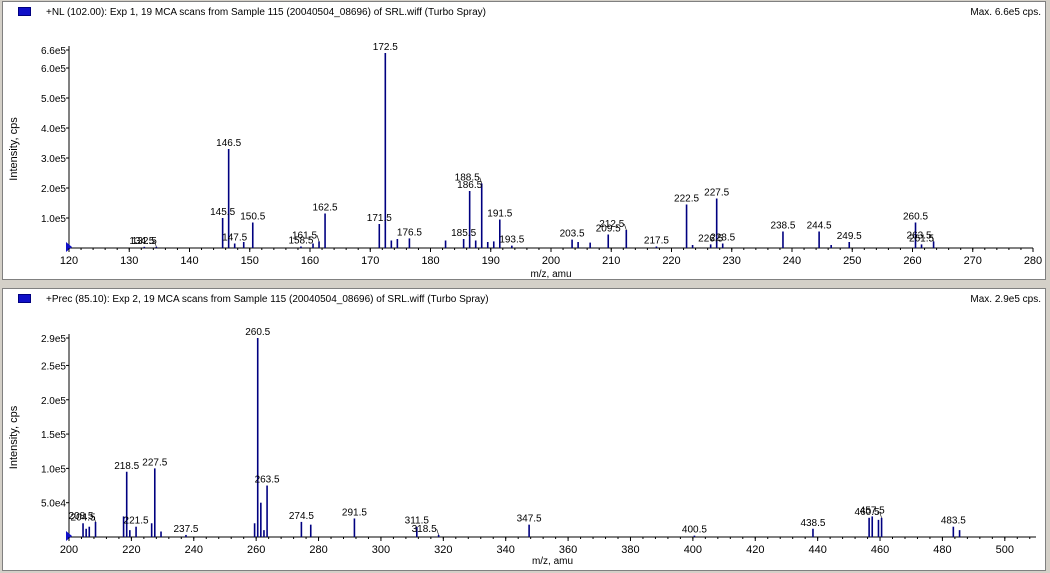 Image resolution: width=1050 pixels, height=573 pixels. What do you see at coordinates (942, 550) in the screenshot?
I see `x-tick-label: 480` at bounding box center [942, 550].